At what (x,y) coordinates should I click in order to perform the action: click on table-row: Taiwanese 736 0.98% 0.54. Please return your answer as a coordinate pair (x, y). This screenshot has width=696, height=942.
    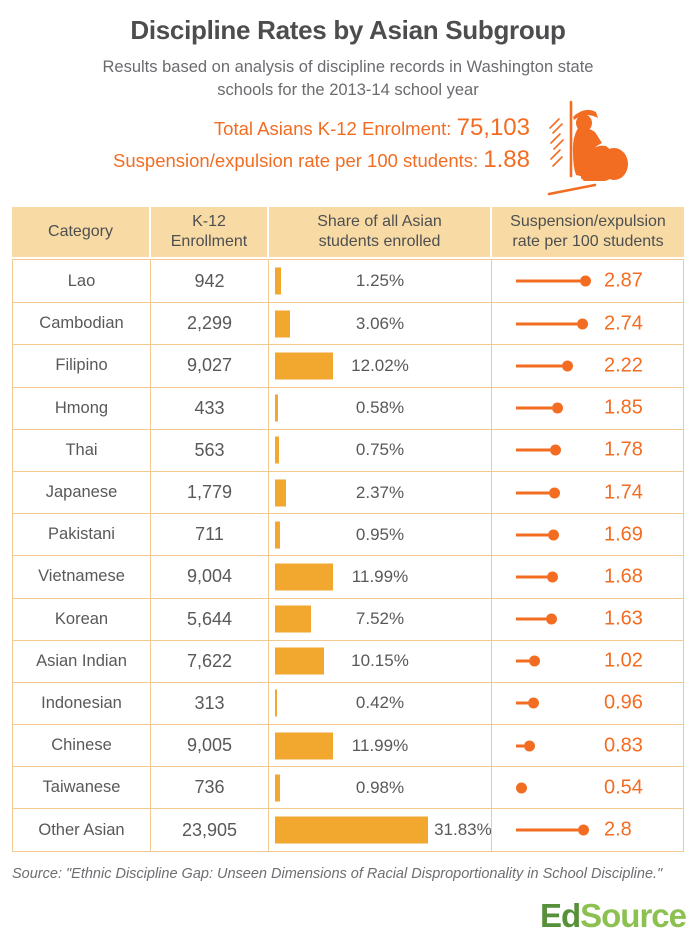
    Looking at the image, I should click on (348, 787).